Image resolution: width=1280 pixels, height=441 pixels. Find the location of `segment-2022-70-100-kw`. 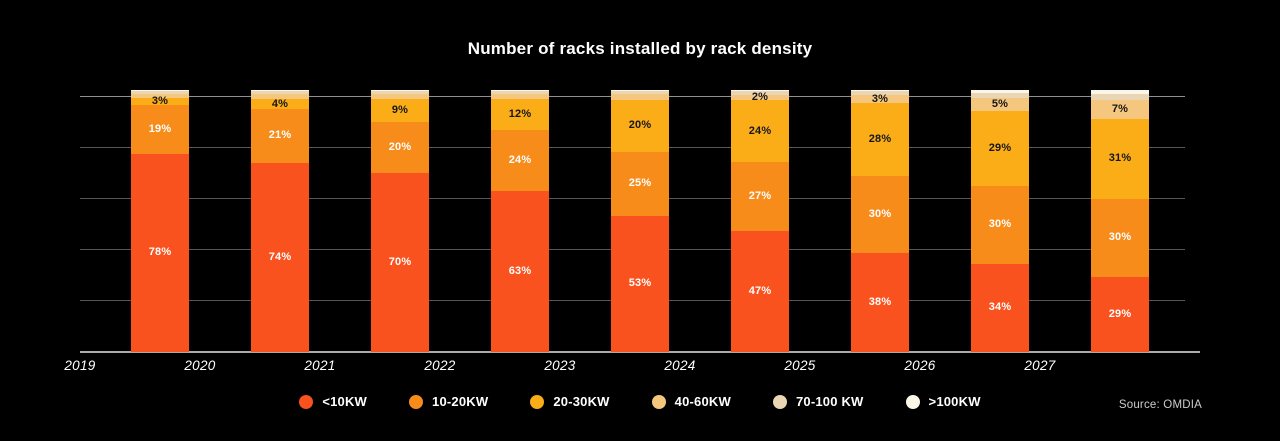

segment-2022-70-100-kw is located at coordinates (520, 92).